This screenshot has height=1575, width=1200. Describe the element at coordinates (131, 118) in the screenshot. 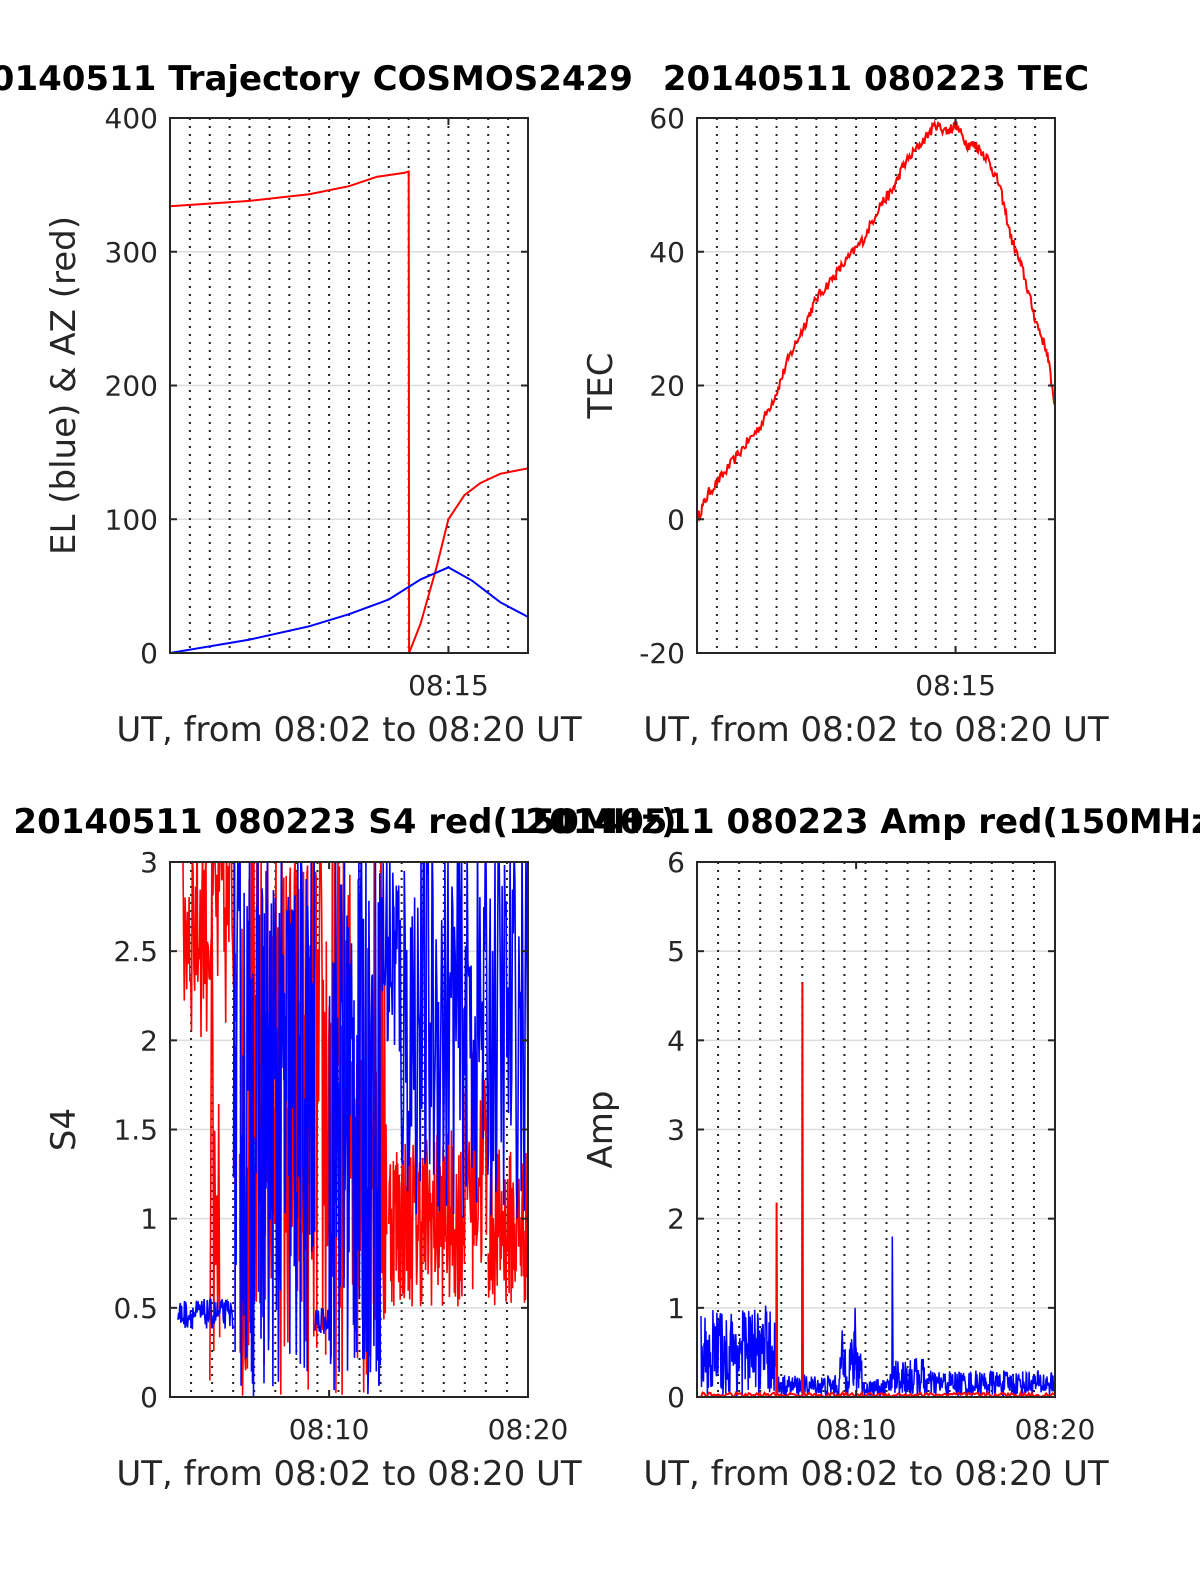

I see `y-tick-label: 400` at that location.